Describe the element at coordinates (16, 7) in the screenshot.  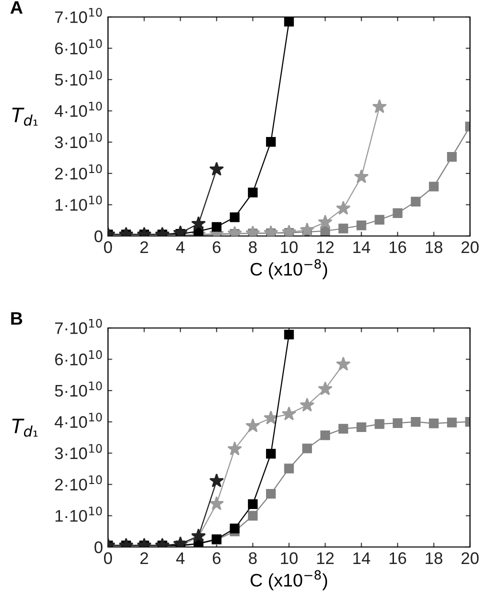
I see `chart-title: A` at that location.